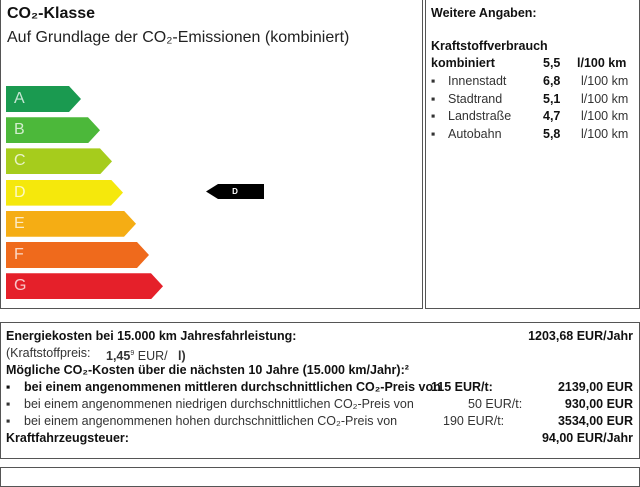  What do you see at coordinates (475, 133) in the screenshot?
I see `consumption-label: Autobahn` at bounding box center [475, 133].